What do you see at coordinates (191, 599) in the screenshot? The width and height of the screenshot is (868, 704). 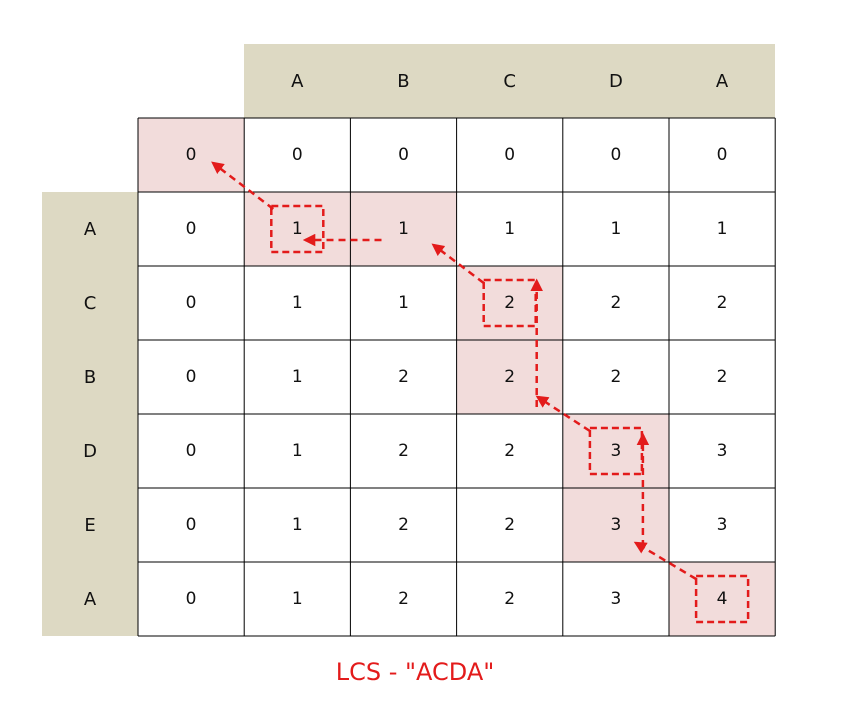 I see `cell-r6-c0: 0` at bounding box center [191, 599].